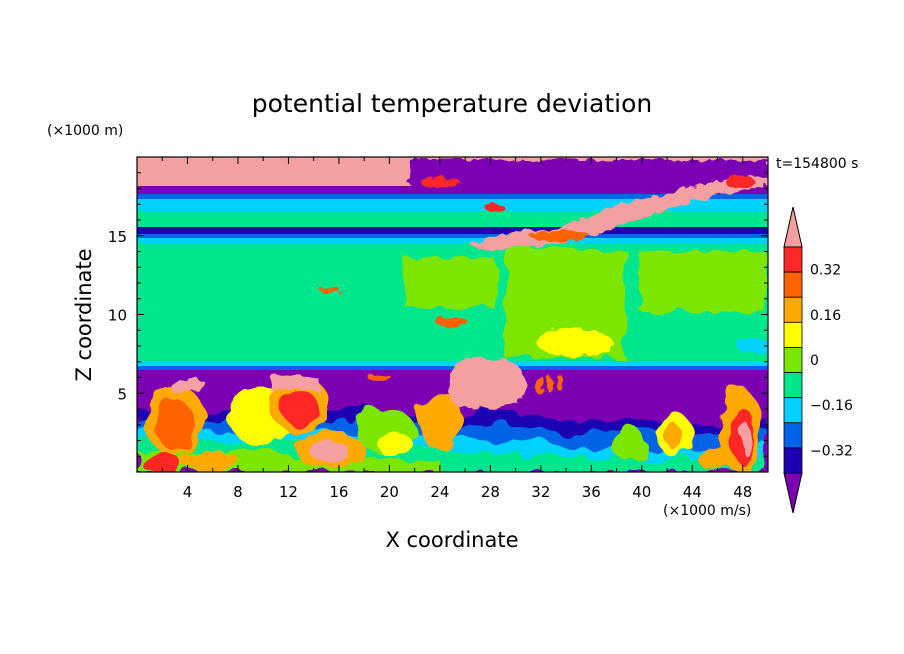 This screenshot has width=904, height=654. I want to click on x-tick-label: 20, so click(389, 492).